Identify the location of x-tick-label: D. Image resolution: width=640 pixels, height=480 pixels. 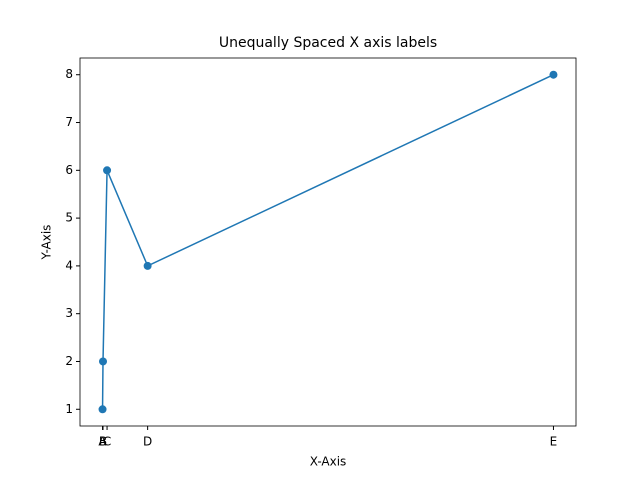
(147, 442).